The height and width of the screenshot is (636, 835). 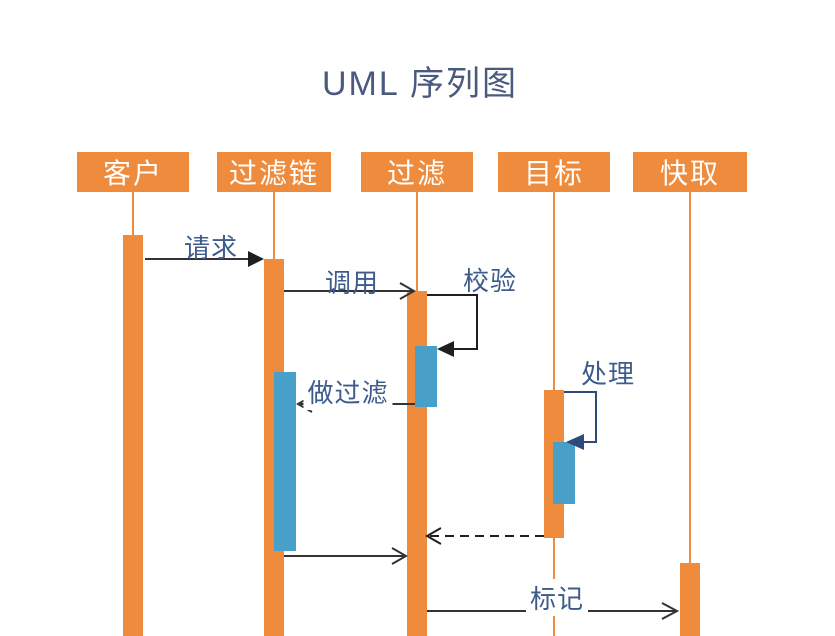 I want to click on actor-box-filter-chain: 过滤链, so click(x=274, y=172).